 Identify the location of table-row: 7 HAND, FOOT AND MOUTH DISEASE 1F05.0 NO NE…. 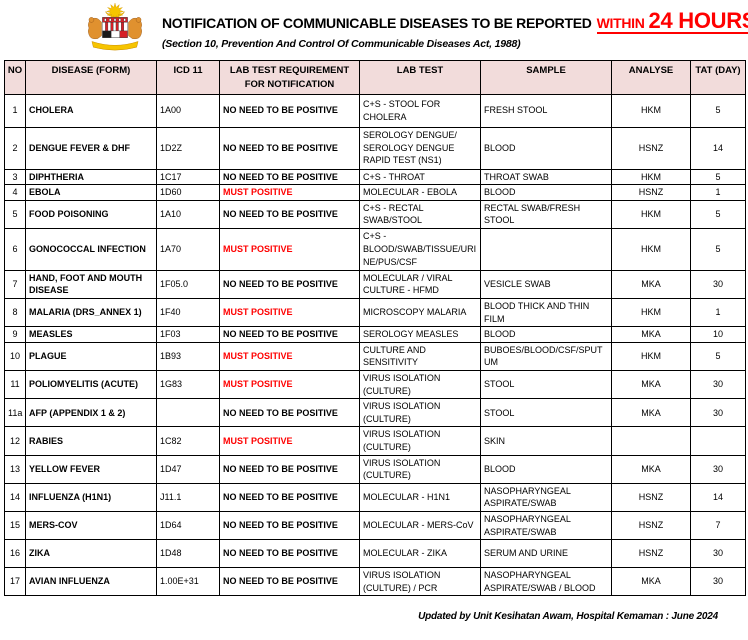
(375, 284).